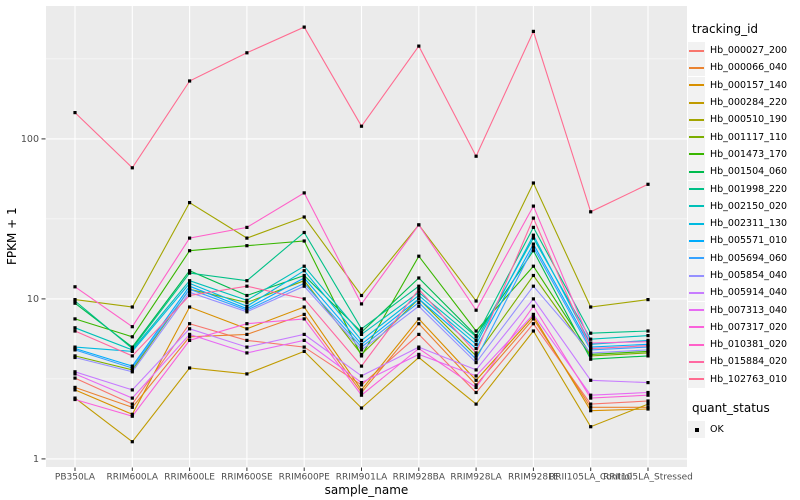  I want to click on legend-item: Hb_007317_020, so click(744, 327).